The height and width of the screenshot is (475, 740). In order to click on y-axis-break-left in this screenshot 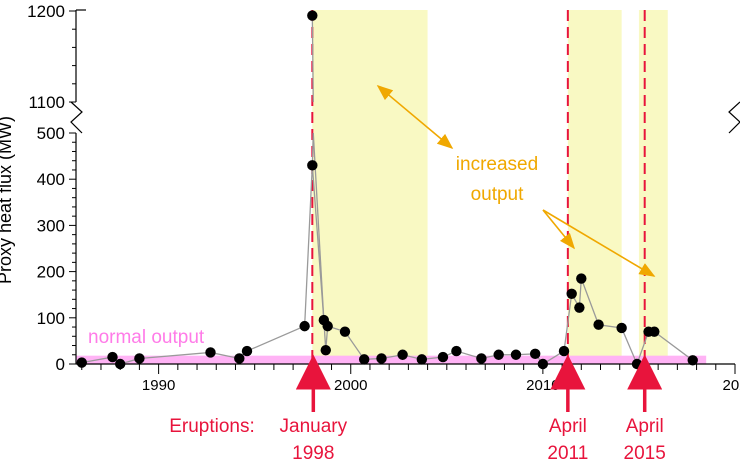, I will do `click(76, 117)`.